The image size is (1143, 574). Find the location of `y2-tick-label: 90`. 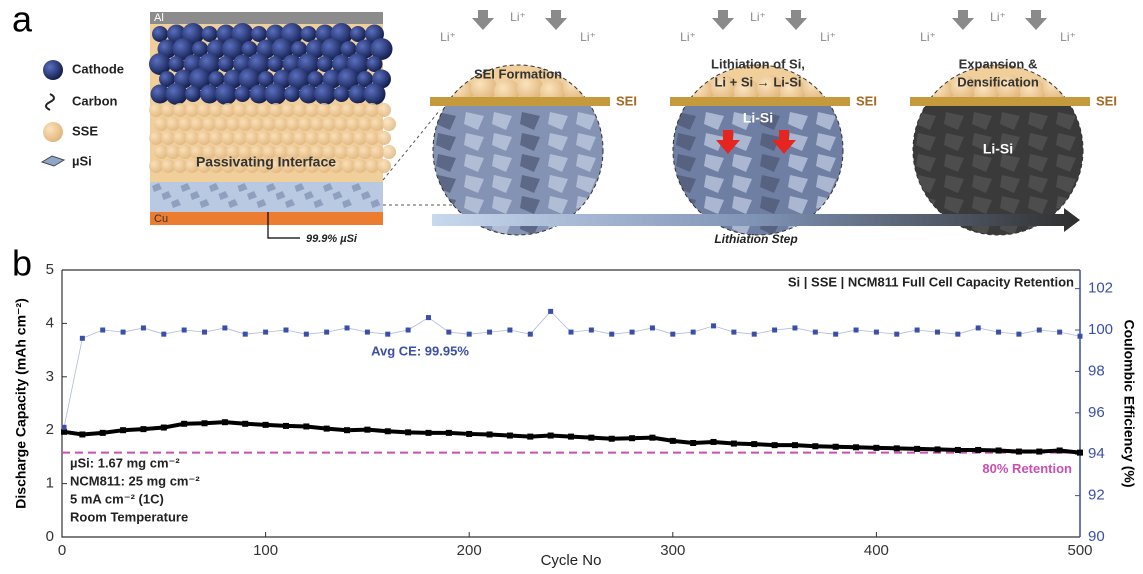

y2-tick-label: 90 is located at coordinates (1096, 536).